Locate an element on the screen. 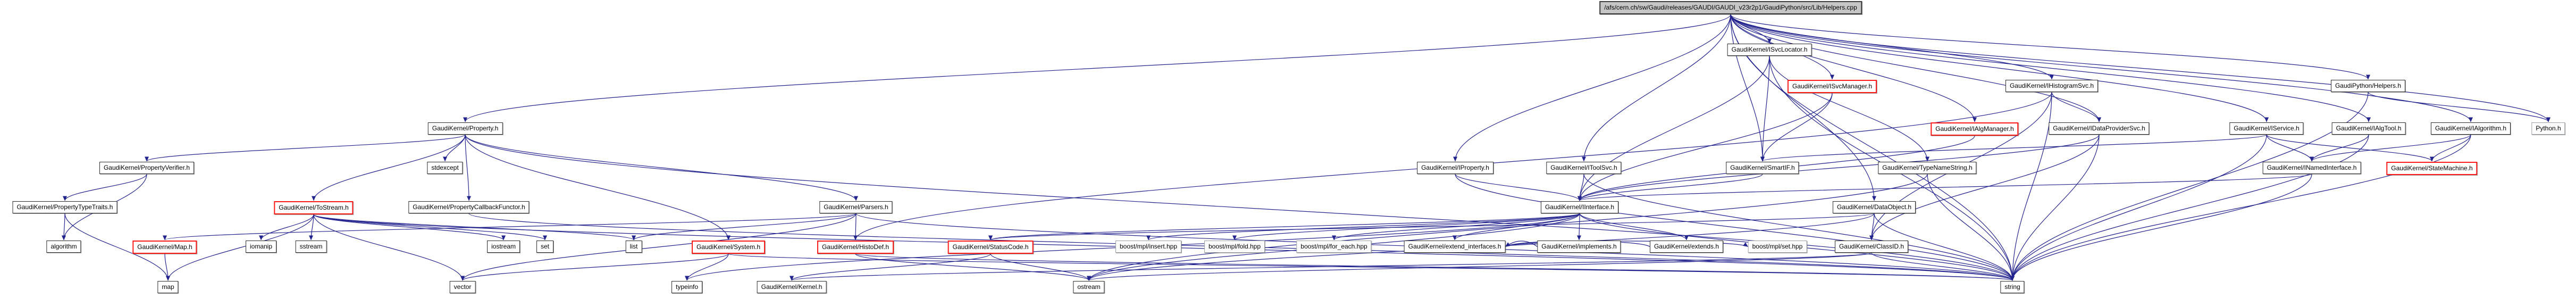 This screenshot has width=2576, height=298. graph-node-statuscode: GaudiKernel/StatusCode.h is located at coordinates (990, 247).